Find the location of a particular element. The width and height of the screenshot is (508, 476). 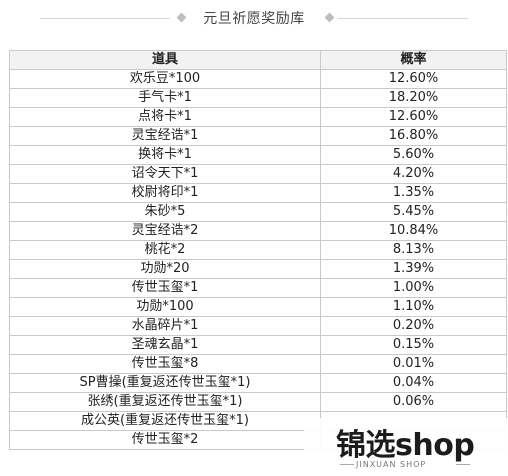

table-row: 张绣(重复返还传世玉玺*1) 0.06% is located at coordinates (258, 402).